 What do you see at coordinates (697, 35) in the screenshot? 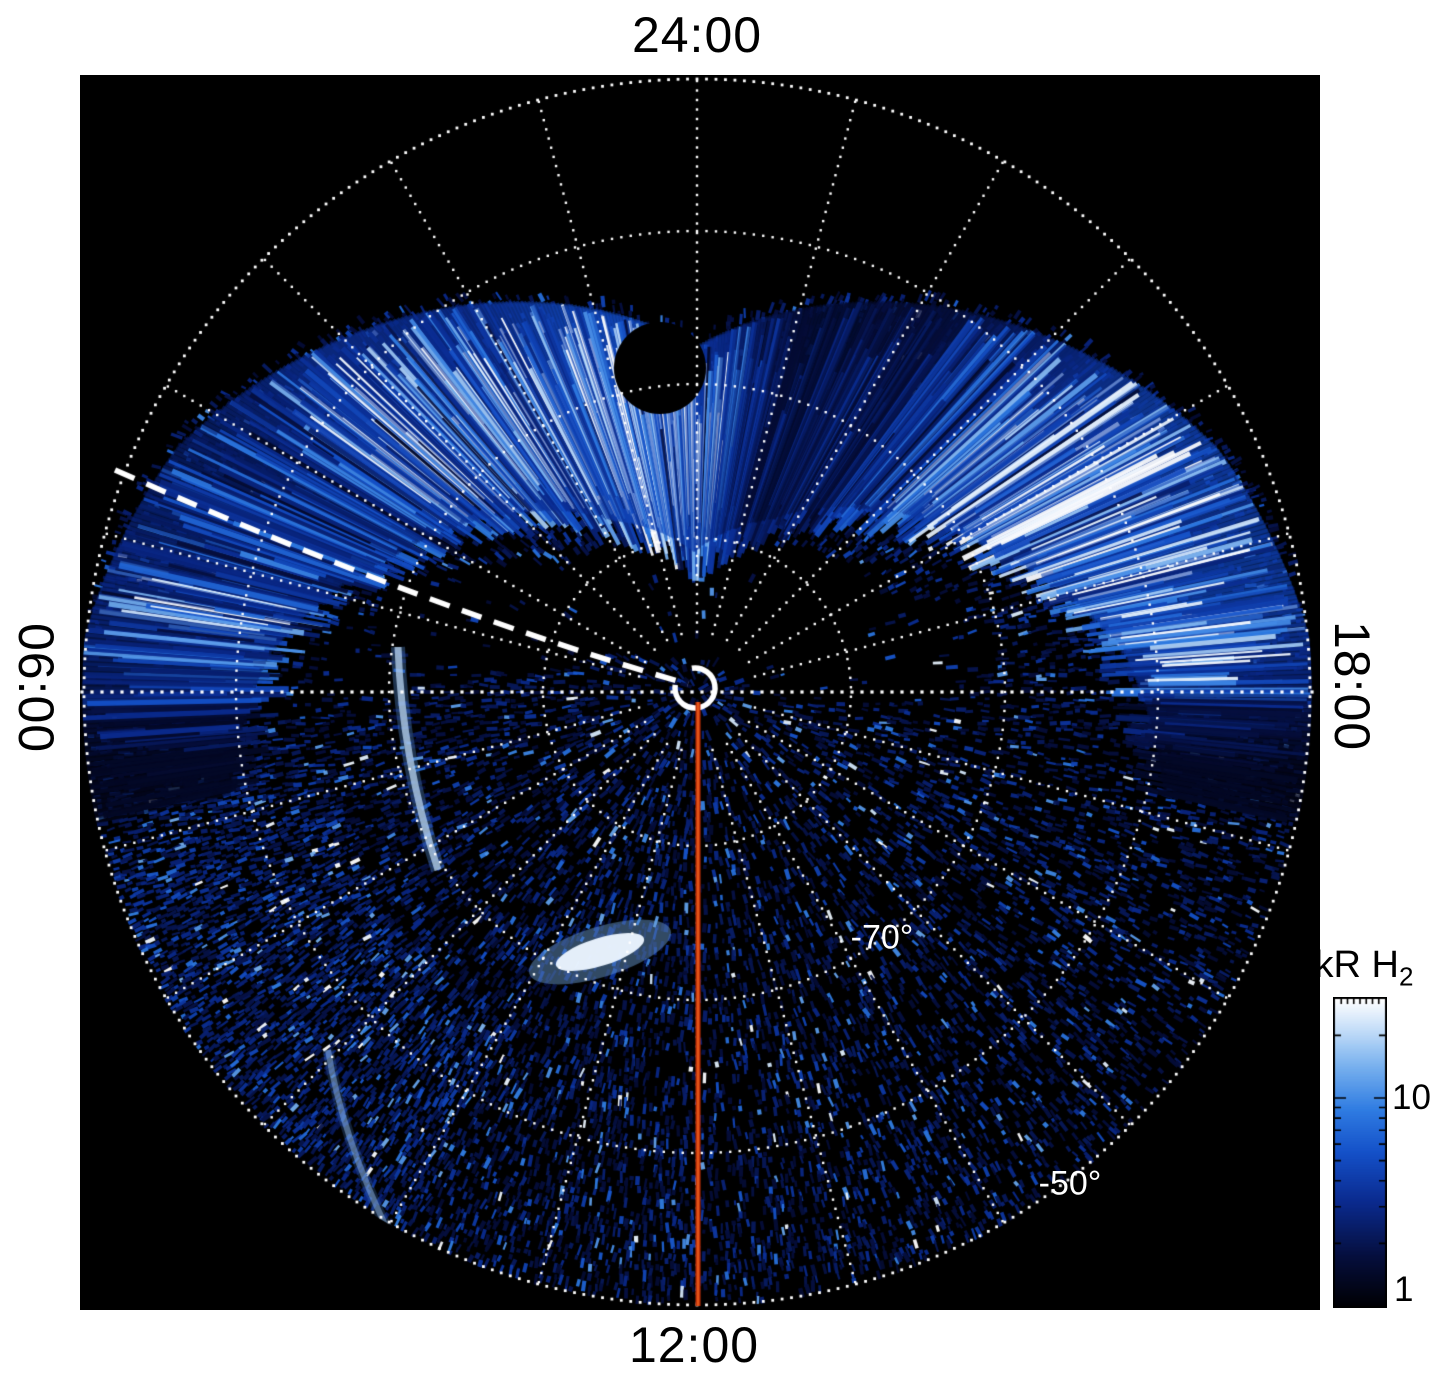
I see `clock-label-2400: 24:00` at bounding box center [697, 35].